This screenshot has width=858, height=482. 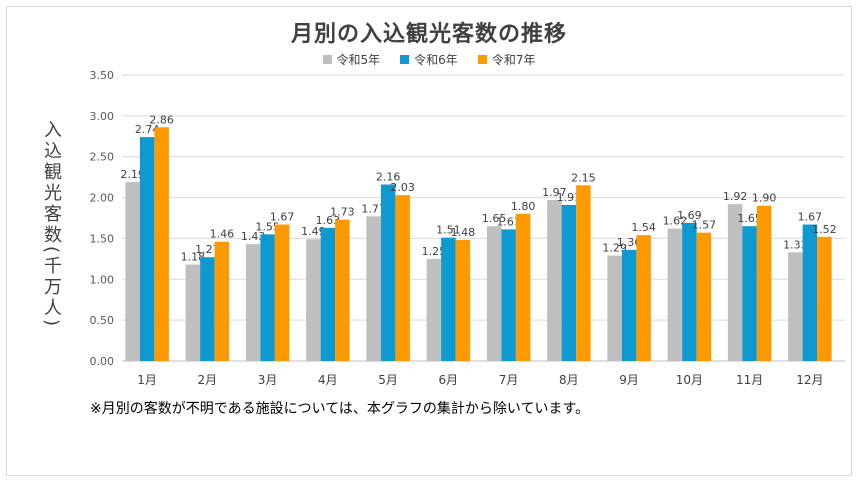 I want to click on data-label: 1.90, so click(x=764, y=198).